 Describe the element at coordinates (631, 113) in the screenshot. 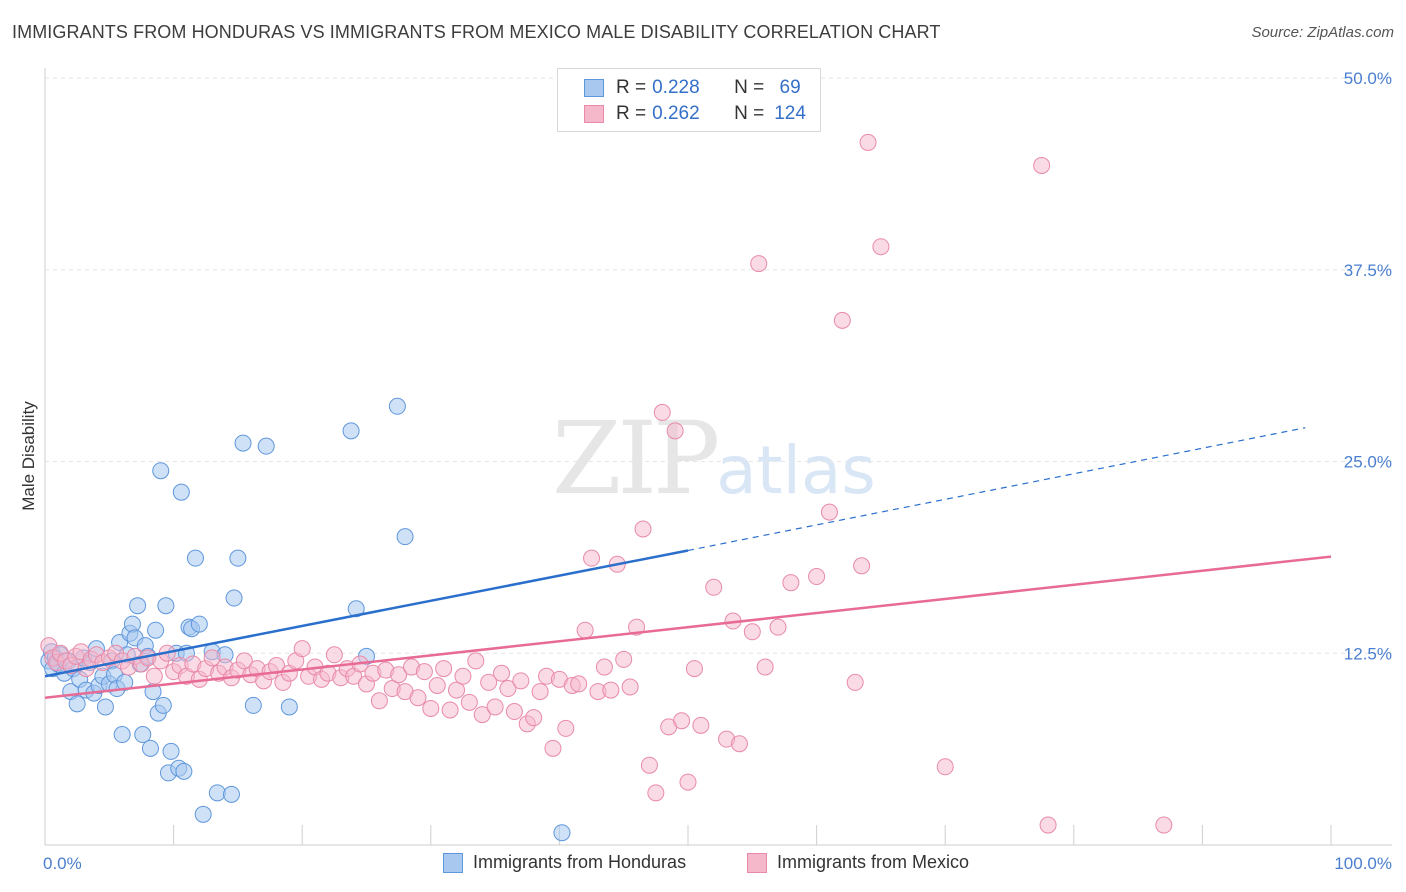

I see `legend-r-label: R =` at that location.